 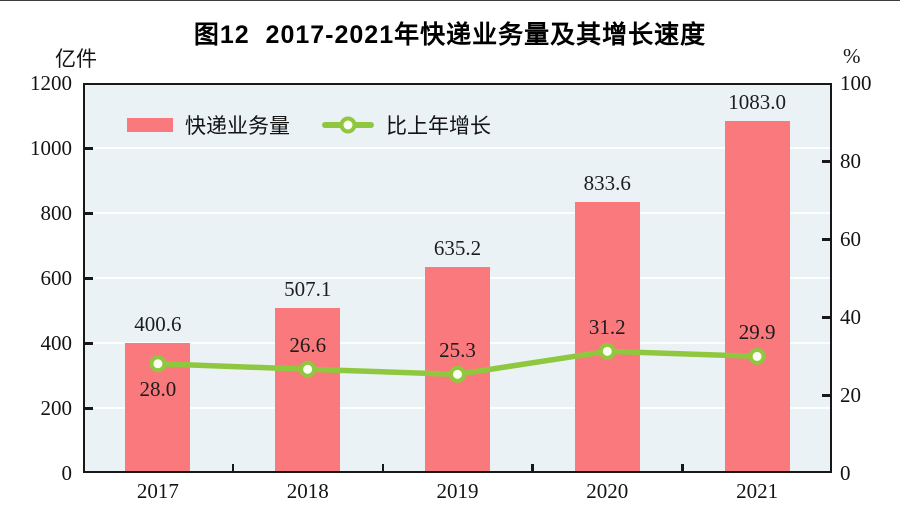 I want to click on bar-value-label-2020: 833.6, so click(x=607, y=183).